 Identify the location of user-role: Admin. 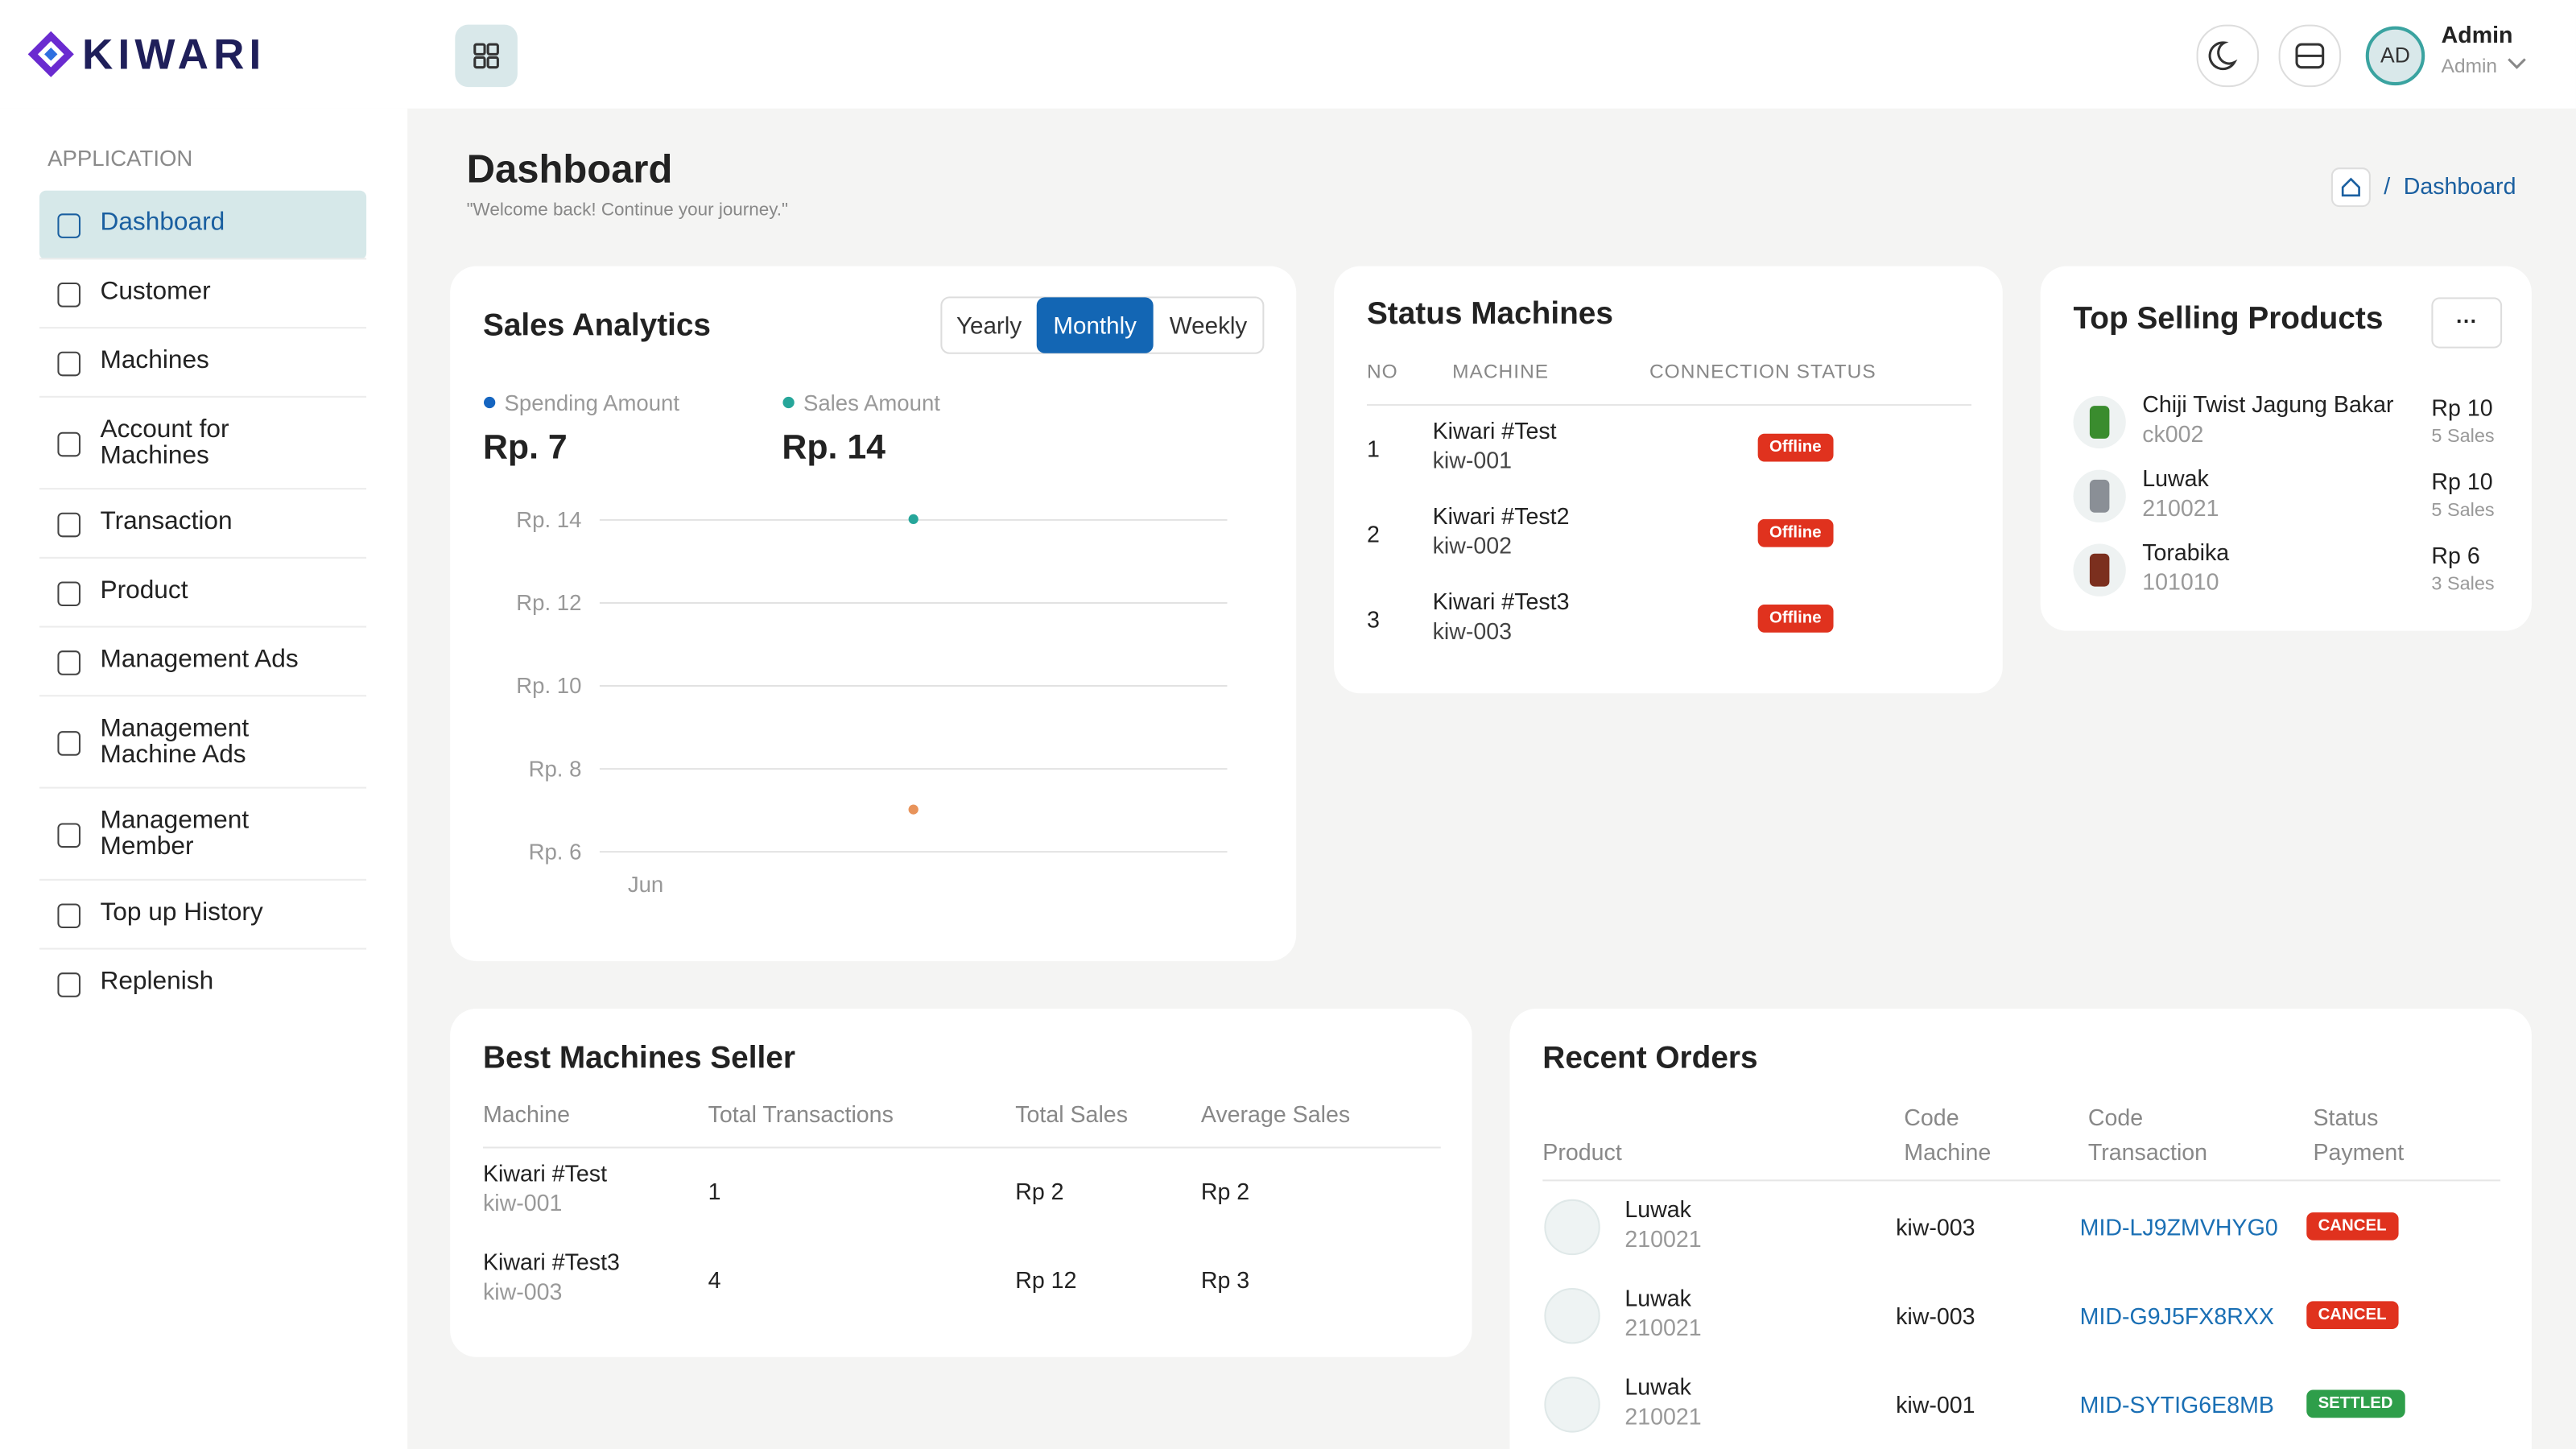
(2469, 65).